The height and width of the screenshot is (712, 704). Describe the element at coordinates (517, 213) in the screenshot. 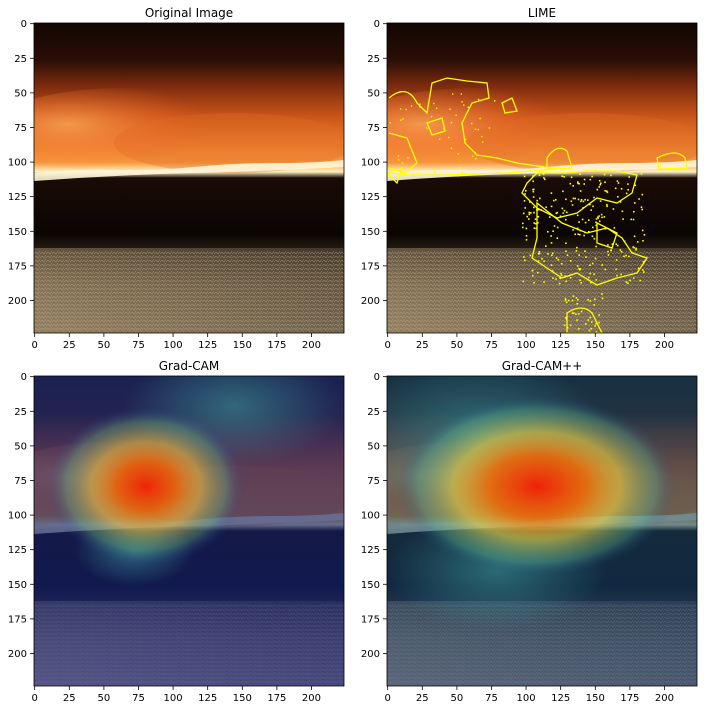

I see `lime-speckles` at that location.